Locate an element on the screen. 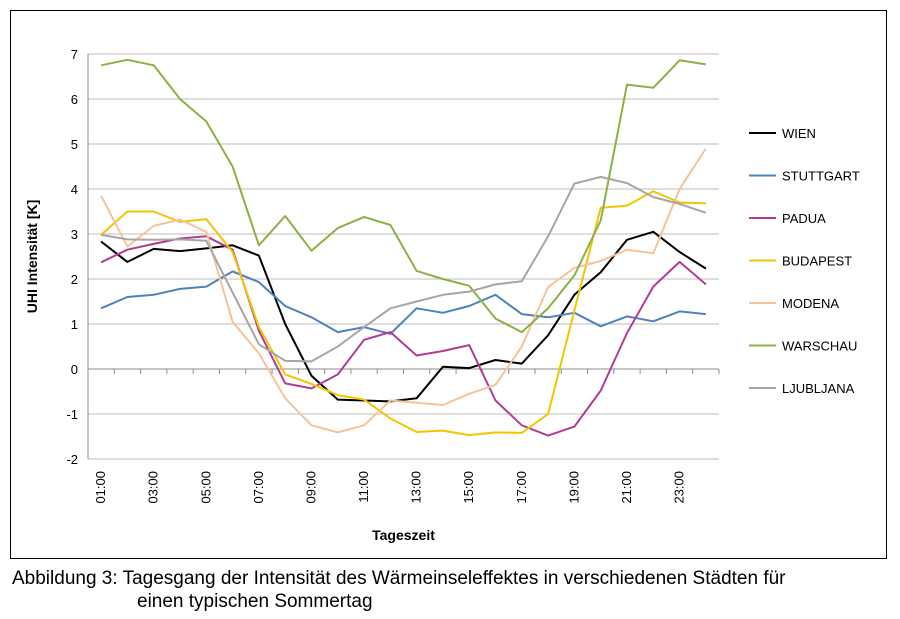 The width and height of the screenshot is (900, 619). x-tick-label: 05:00 is located at coordinates (205, 487).